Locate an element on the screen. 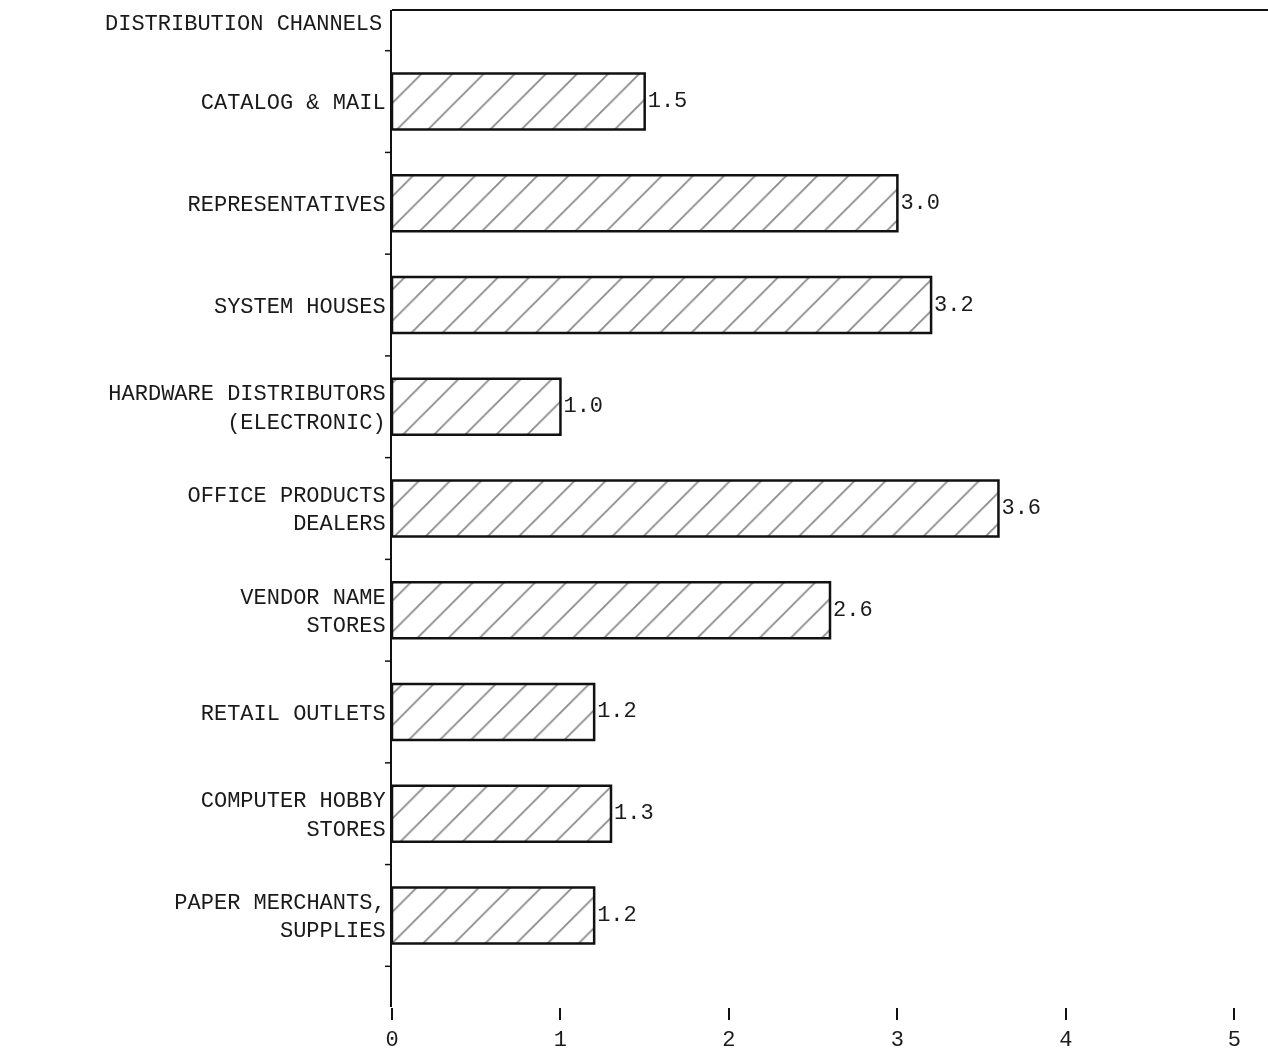 The width and height of the screenshot is (1268, 1057). x-tick-label: 3 is located at coordinates (897, 1041).